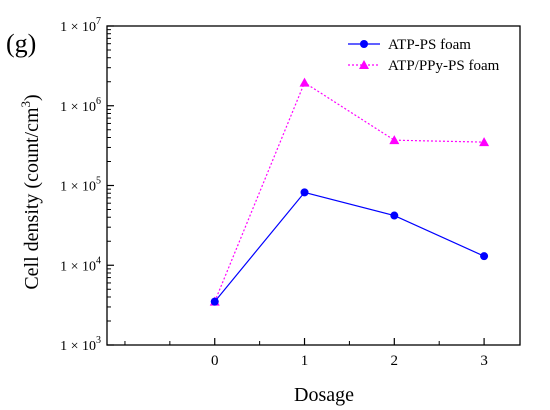  Describe the element at coordinates (98, 260) in the screenshot. I see `y-tick-exponent: 4` at that location.